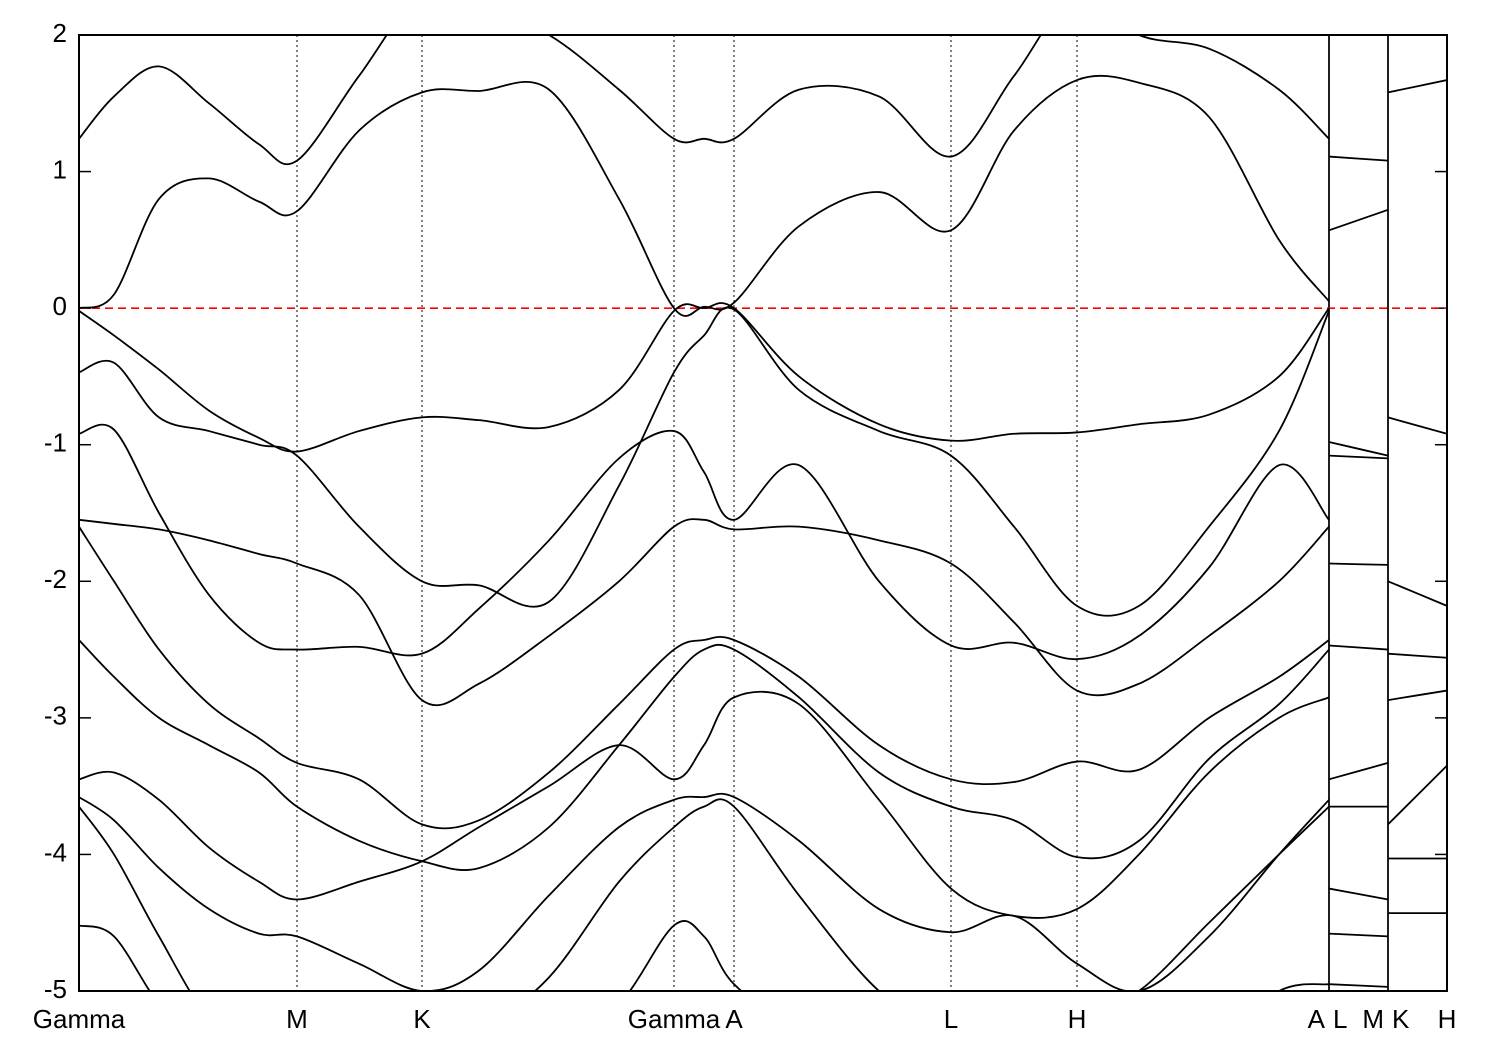  What do you see at coordinates (55, 852) in the screenshot?
I see `y-tick-label: -4` at bounding box center [55, 852].